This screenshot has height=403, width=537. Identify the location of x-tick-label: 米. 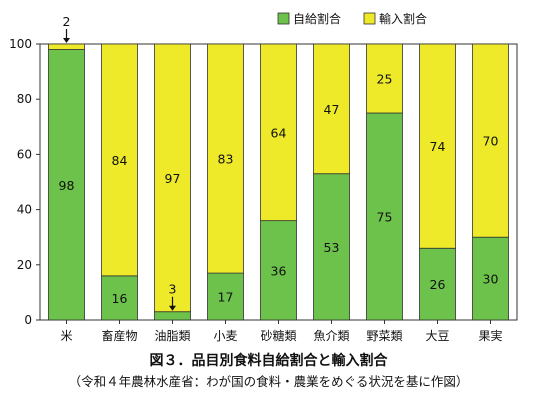
(66, 336).